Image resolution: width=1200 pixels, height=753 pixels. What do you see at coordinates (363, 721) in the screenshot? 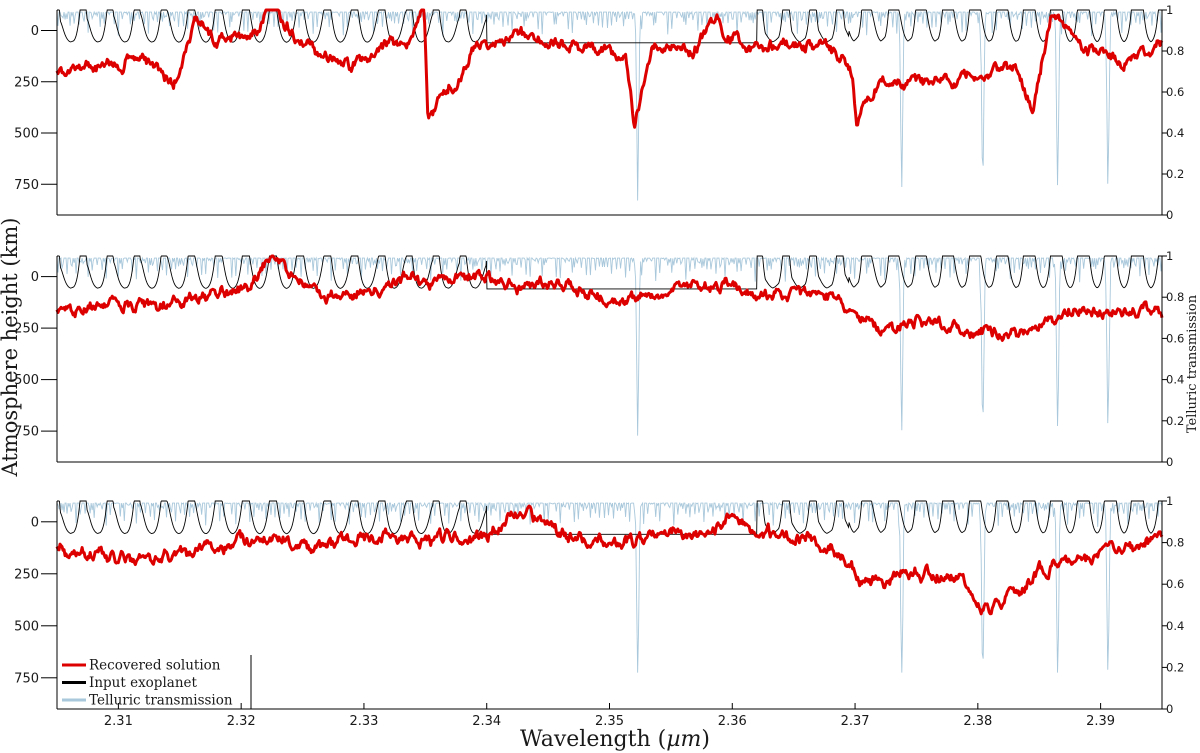
I see `x-tick-label: 2.33` at bounding box center [363, 721].